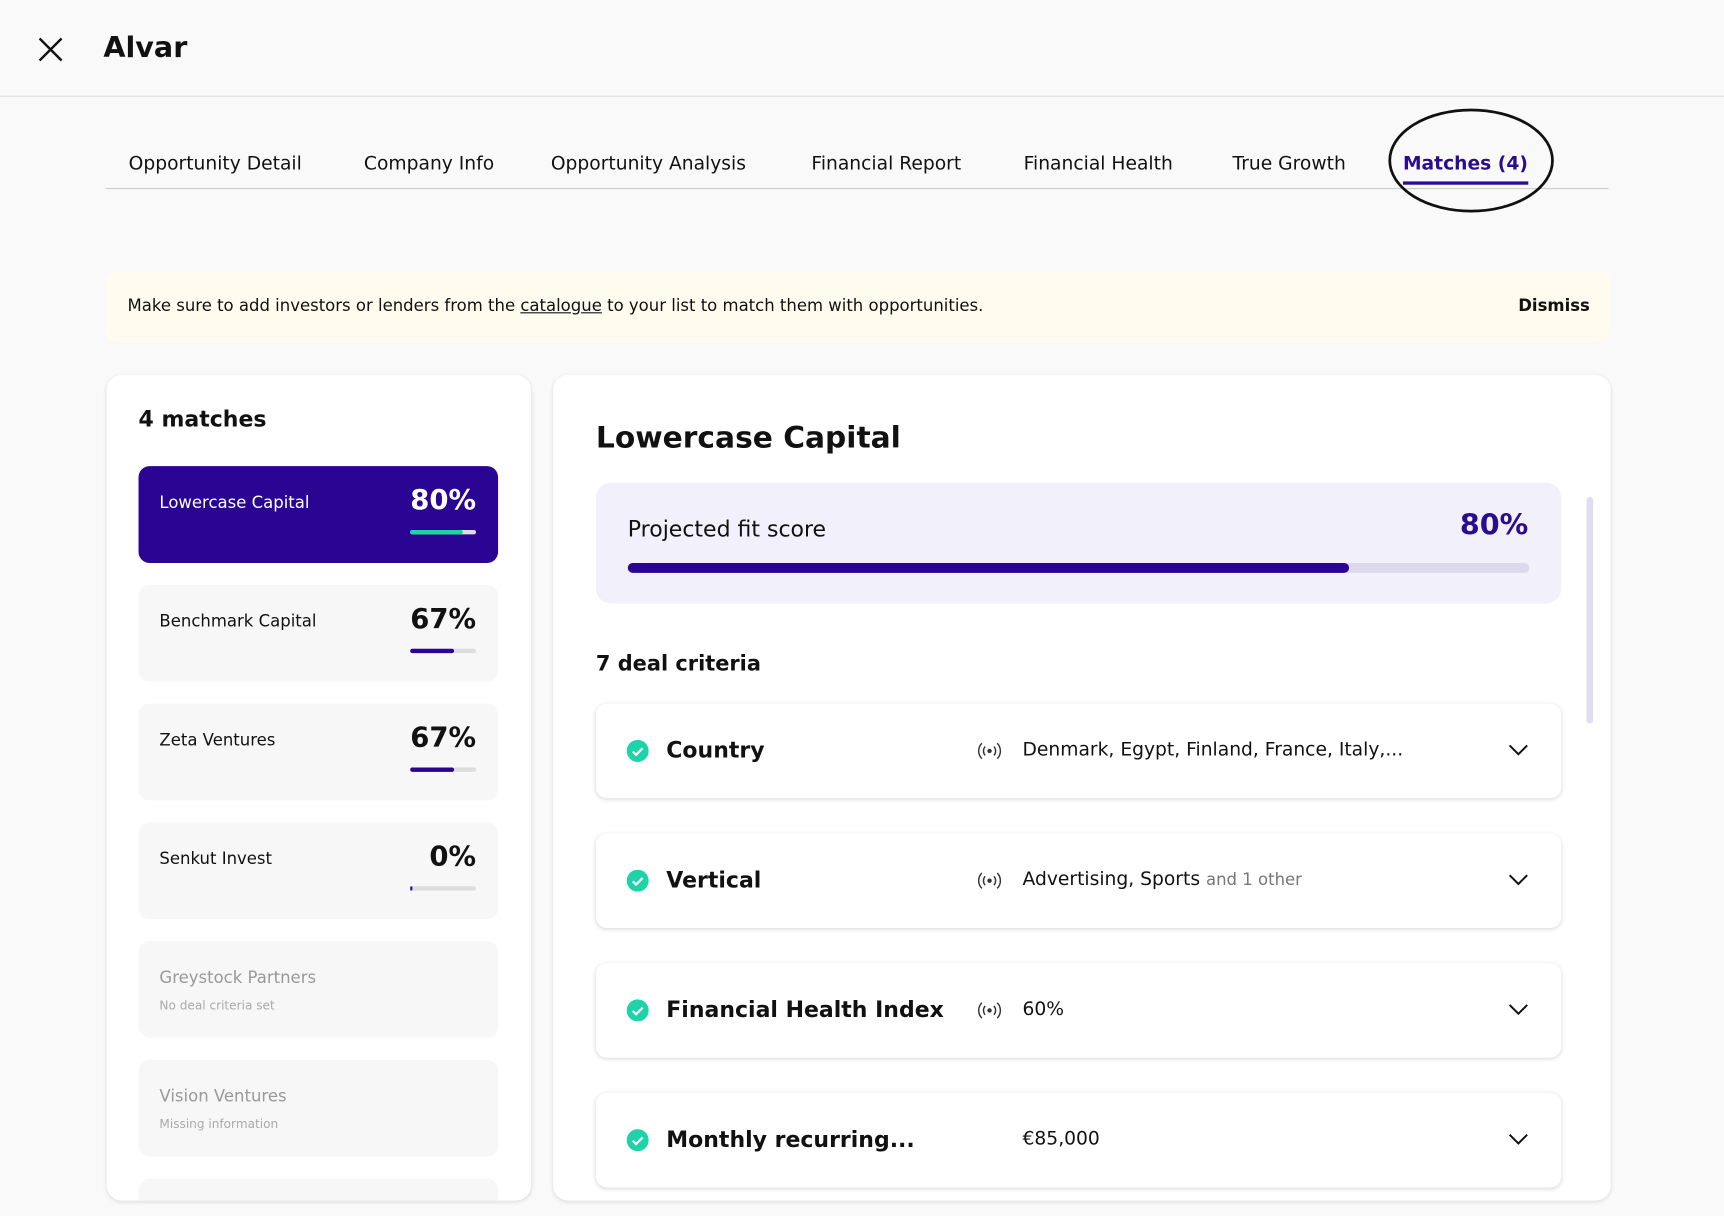 This screenshot has width=1724, height=1216. What do you see at coordinates (678, 664) in the screenshot?
I see `criteria-heading: 7 deal criteria` at bounding box center [678, 664].